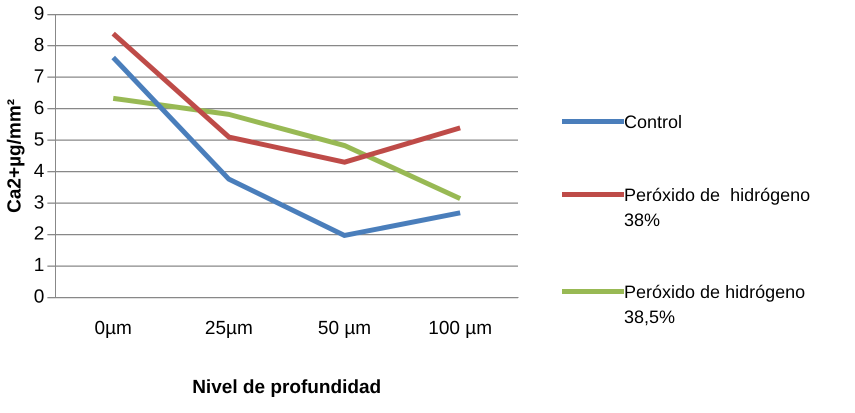 This screenshot has height=413, width=855. Describe the element at coordinates (39, 45) in the screenshot. I see `y-tick-label: 8` at that location.